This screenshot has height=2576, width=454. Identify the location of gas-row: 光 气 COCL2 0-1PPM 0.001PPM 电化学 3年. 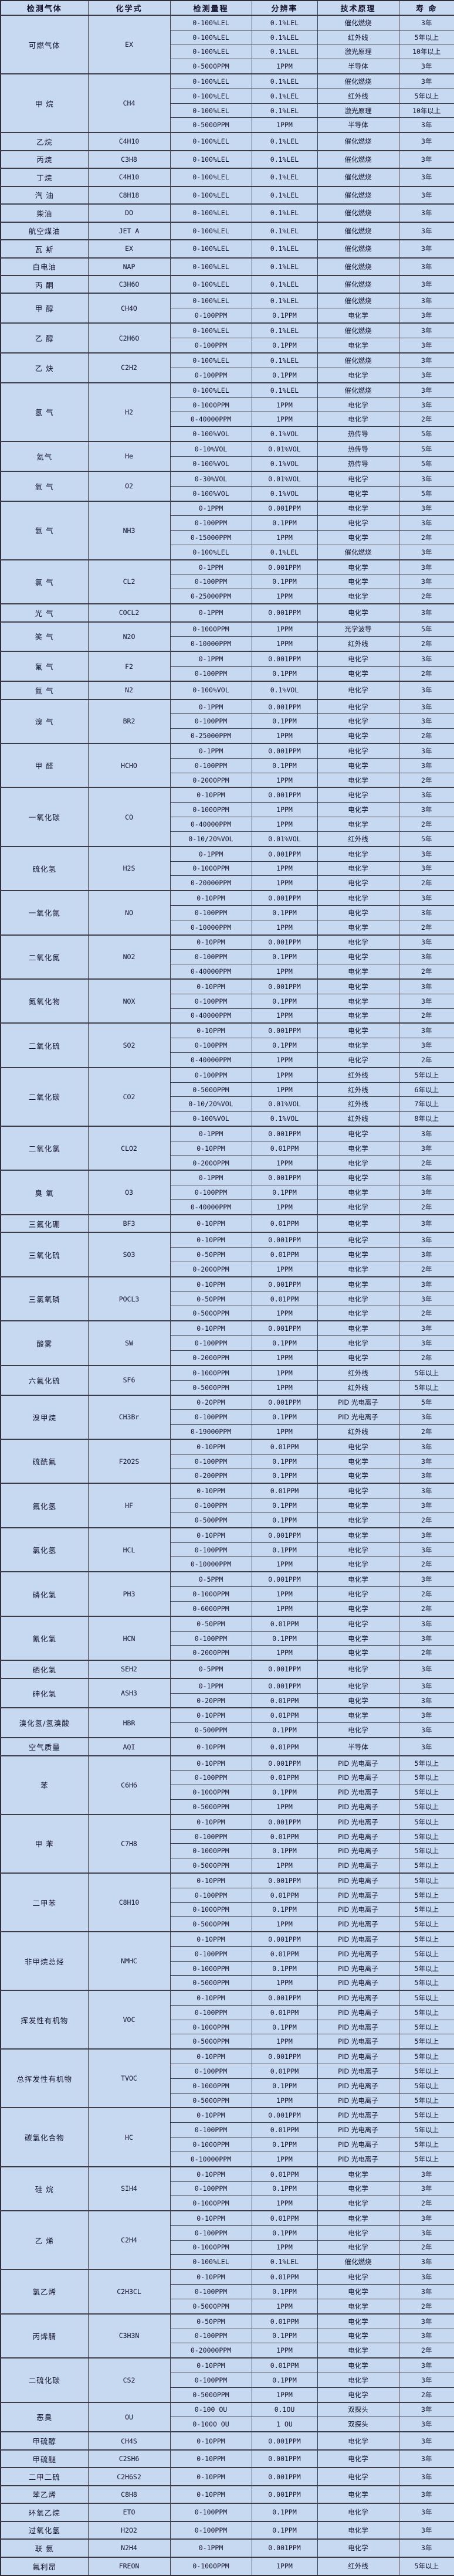
(227, 613).